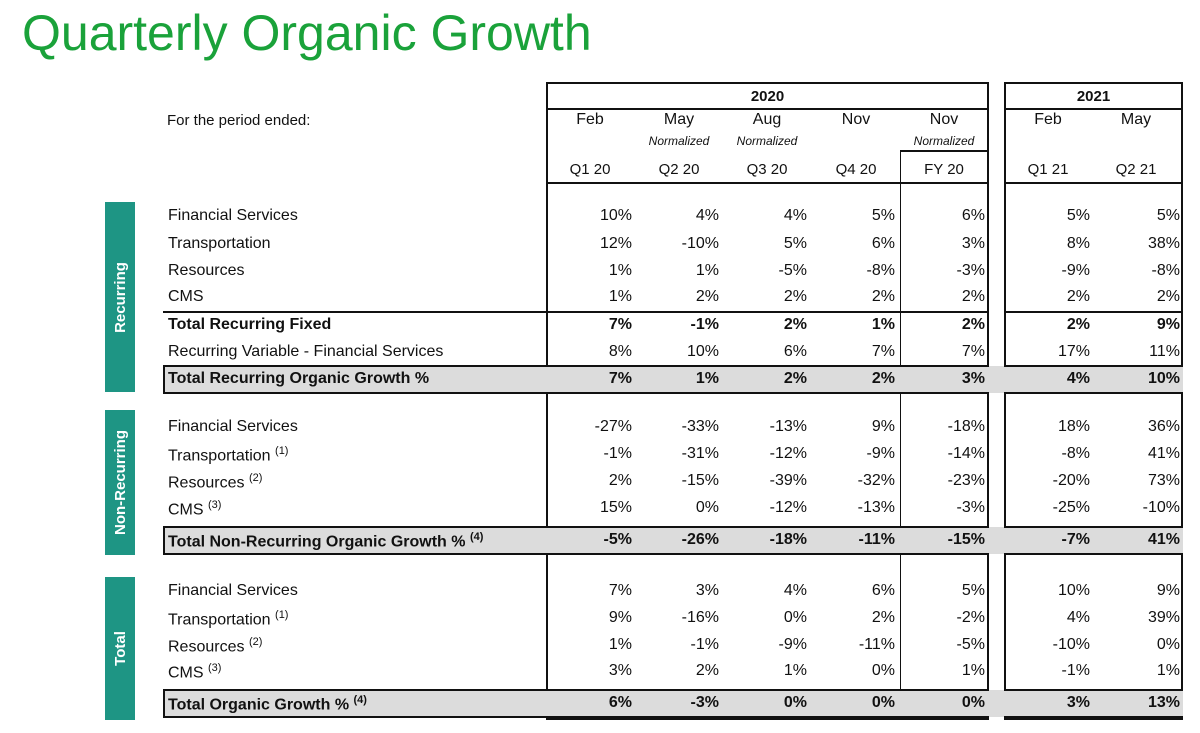  Describe the element at coordinates (620, 702) in the screenshot. I see `table-cell: 6%` at that location.